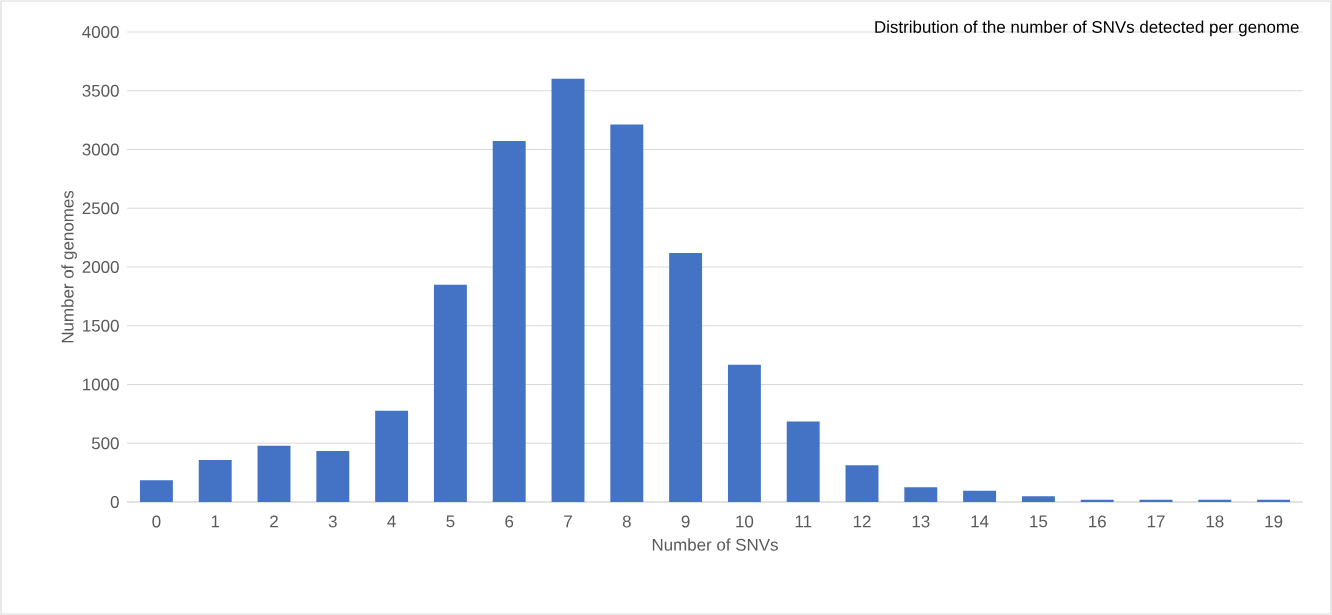  I want to click on x-tick-label: 7, so click(568, 521).